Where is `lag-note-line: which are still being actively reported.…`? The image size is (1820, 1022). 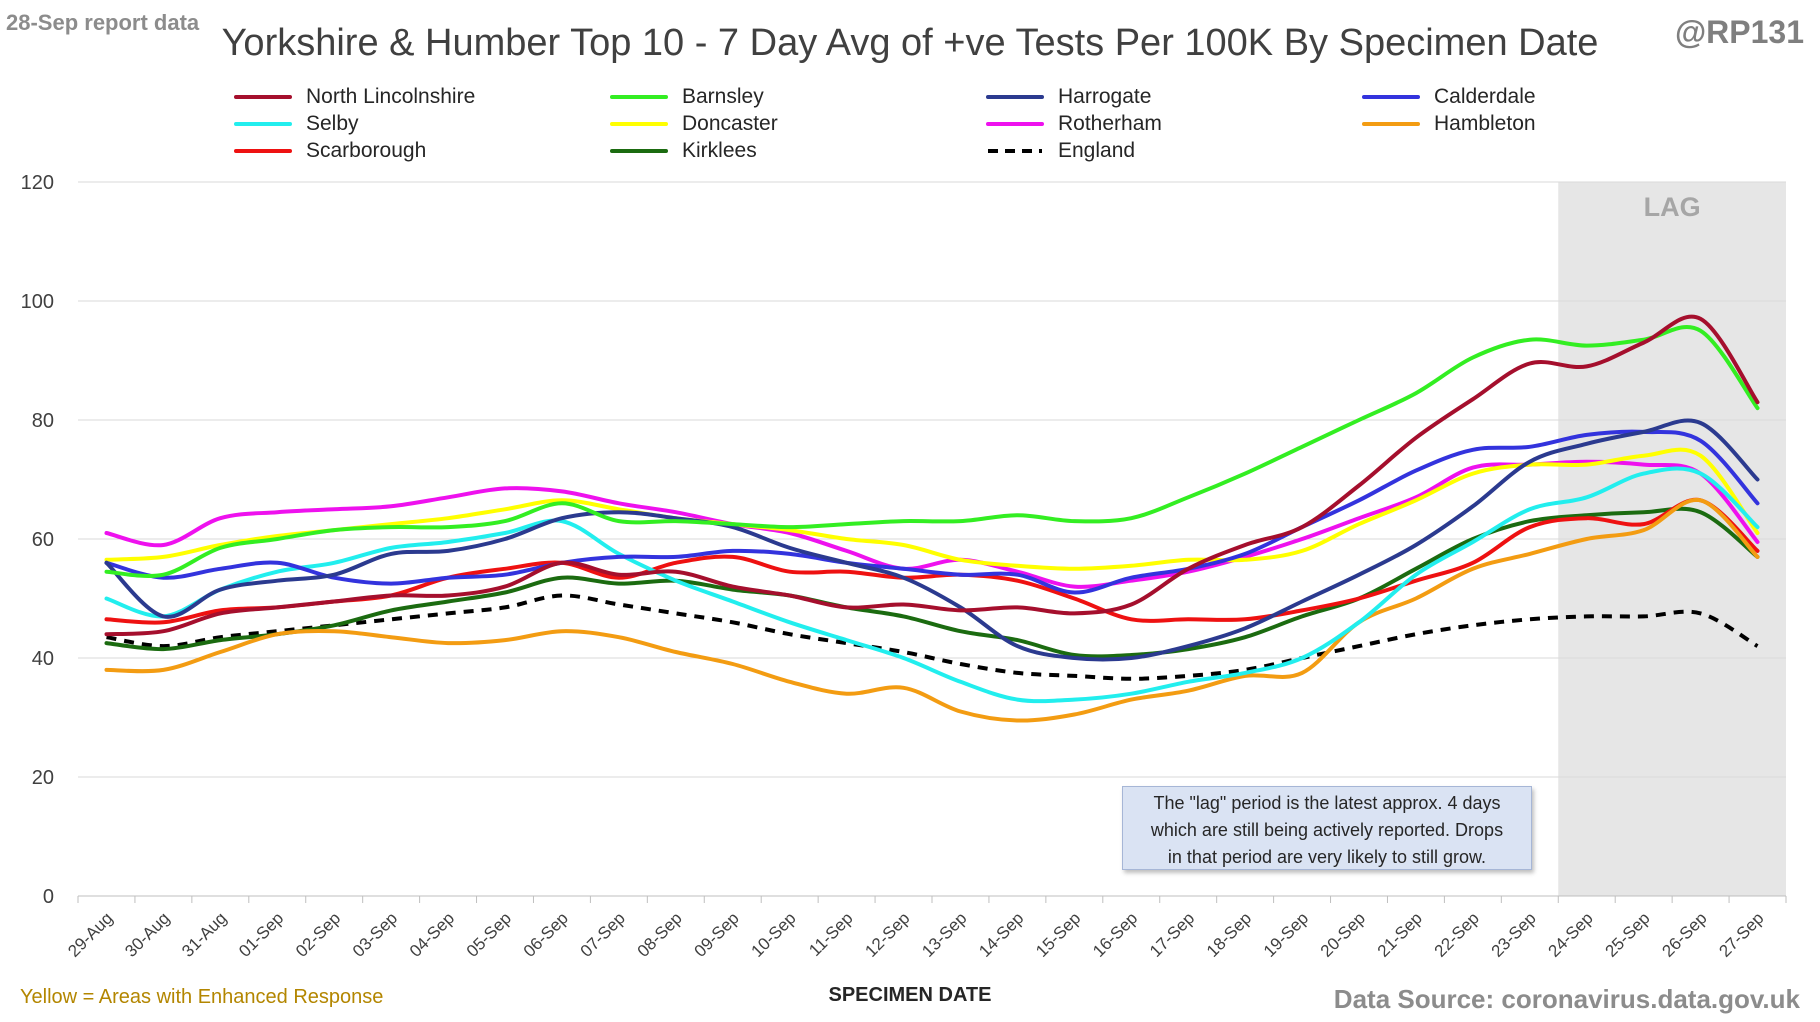 lag-note-line: which are still being actively reported.… is located at coordinates (1327, 830).